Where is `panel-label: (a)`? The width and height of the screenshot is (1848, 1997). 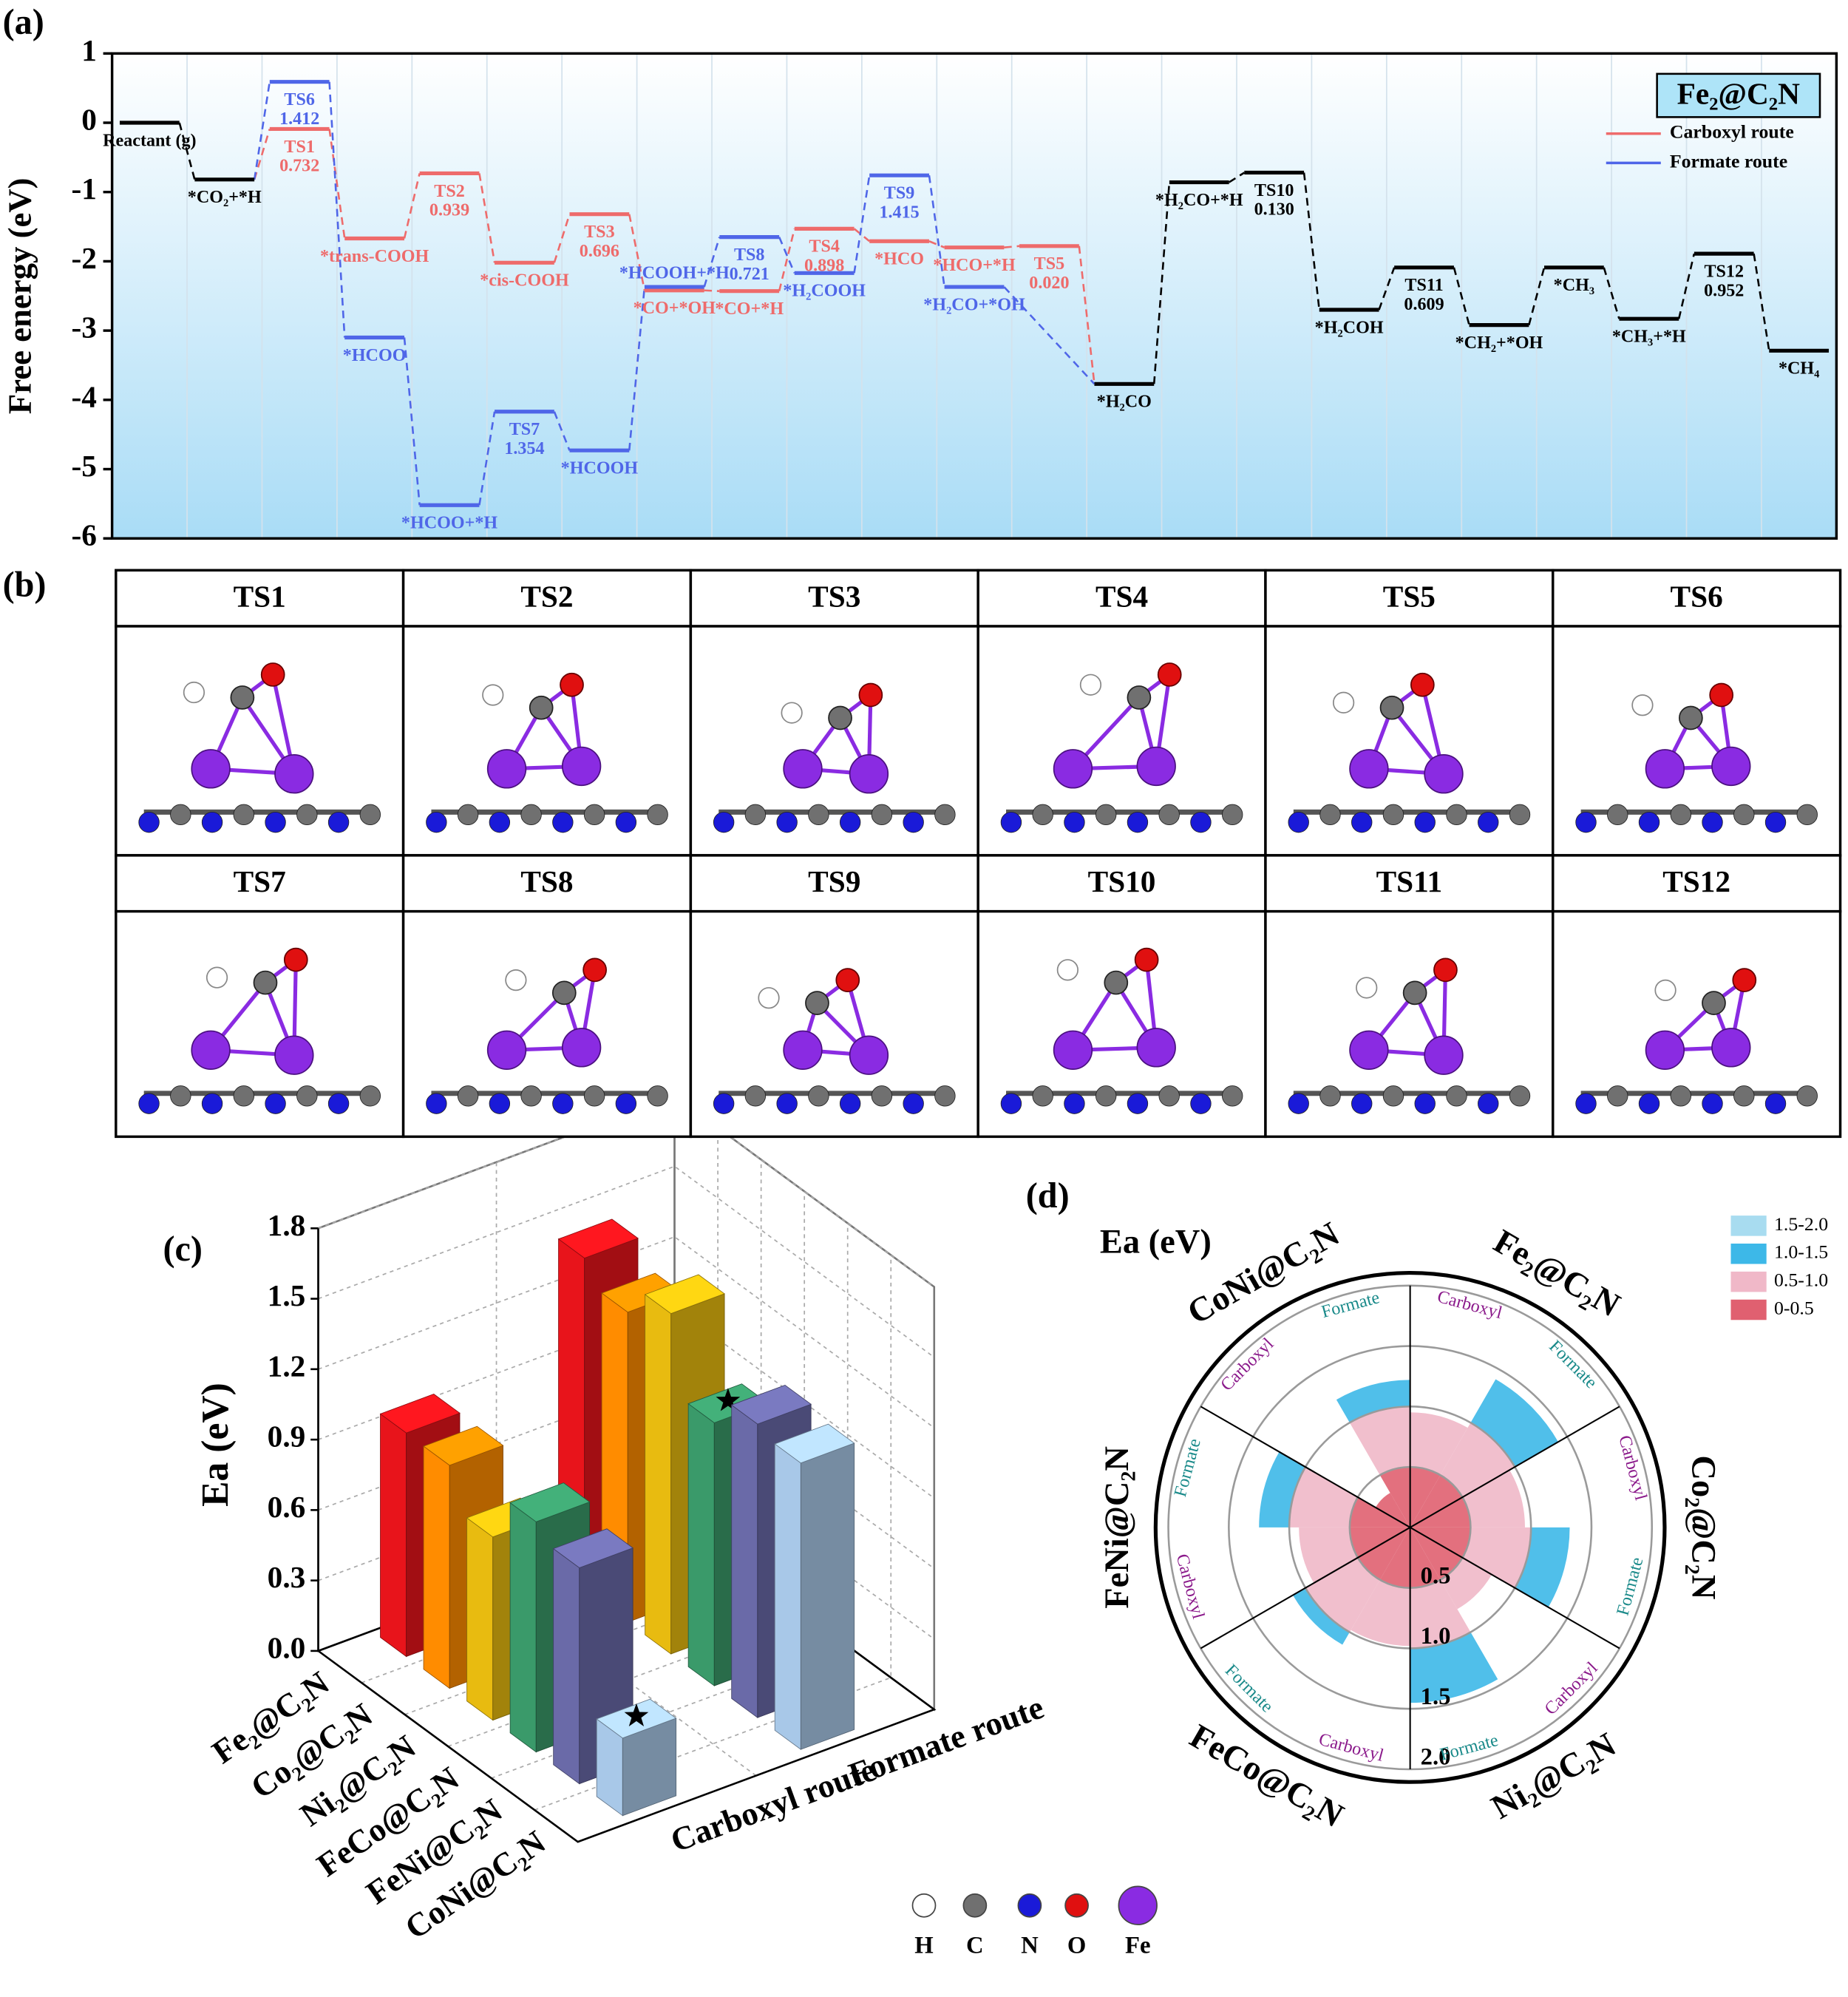 panel-label: (a) is located at coordinates (23, 21).